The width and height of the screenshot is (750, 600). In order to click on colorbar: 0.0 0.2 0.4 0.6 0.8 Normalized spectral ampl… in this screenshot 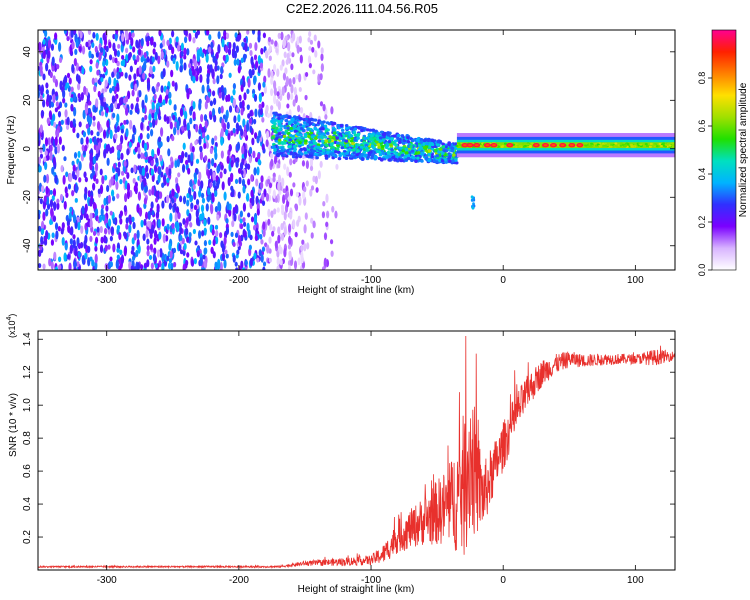, I will do `click(723, 152)`.